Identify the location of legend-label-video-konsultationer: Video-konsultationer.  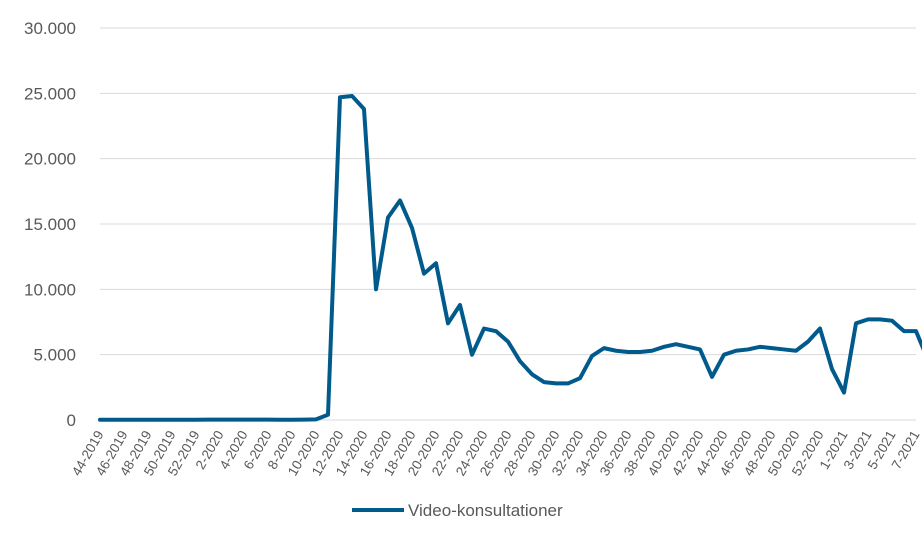
(485, 510).